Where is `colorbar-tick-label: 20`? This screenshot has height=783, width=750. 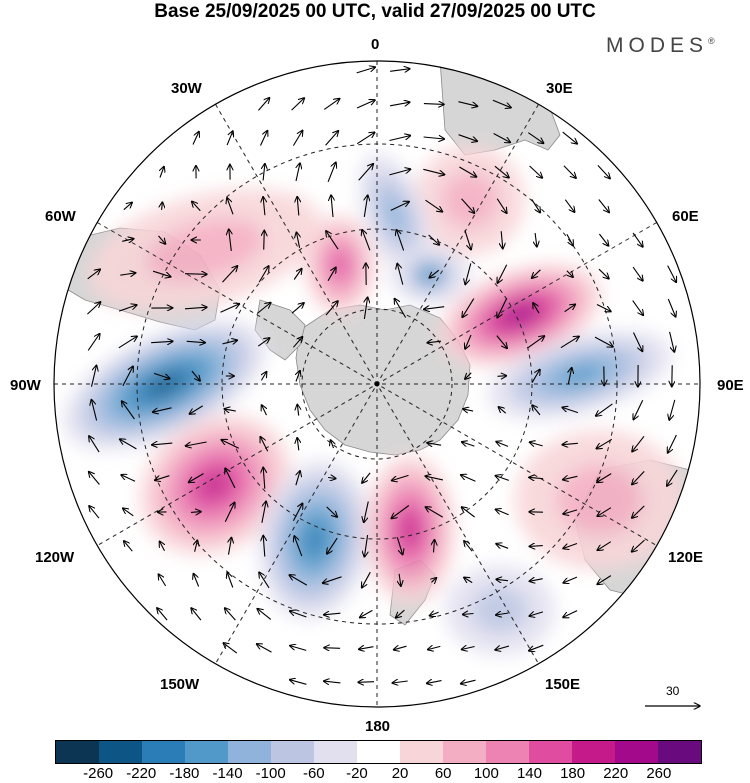
colorbar-tick-label: 20 is located at coordinates (400, 773).